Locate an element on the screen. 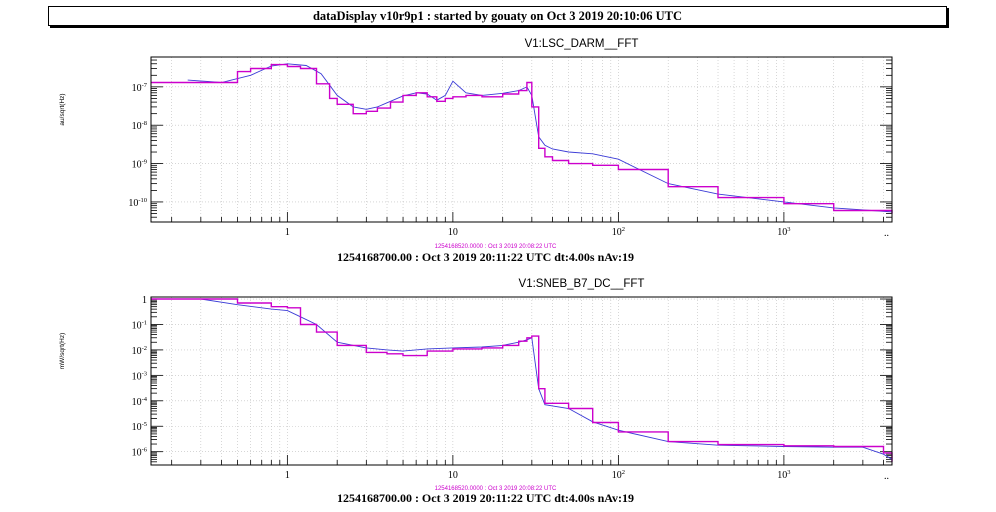 This screenshot has height=512, width=996. y-tick-label: 10⁻⁵ is located at coordinates (139, 427).